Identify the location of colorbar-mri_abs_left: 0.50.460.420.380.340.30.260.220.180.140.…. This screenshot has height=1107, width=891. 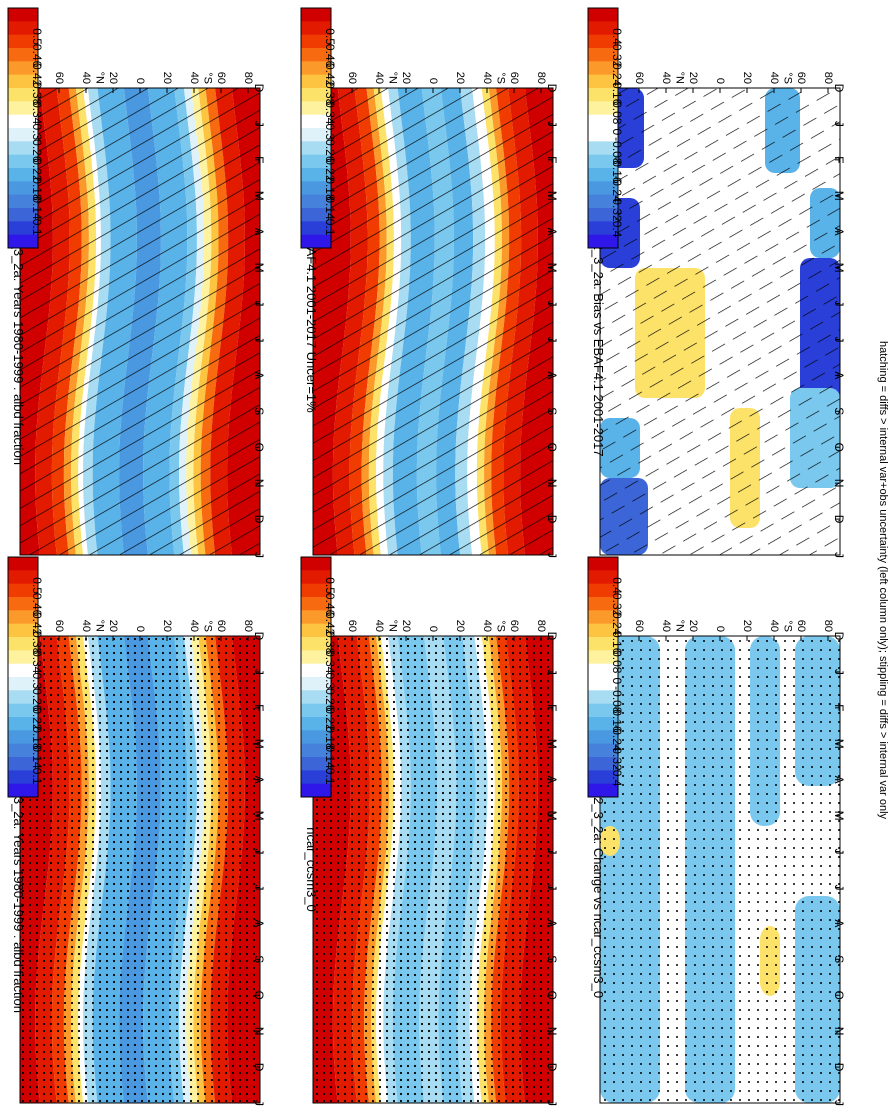
(25, 128).